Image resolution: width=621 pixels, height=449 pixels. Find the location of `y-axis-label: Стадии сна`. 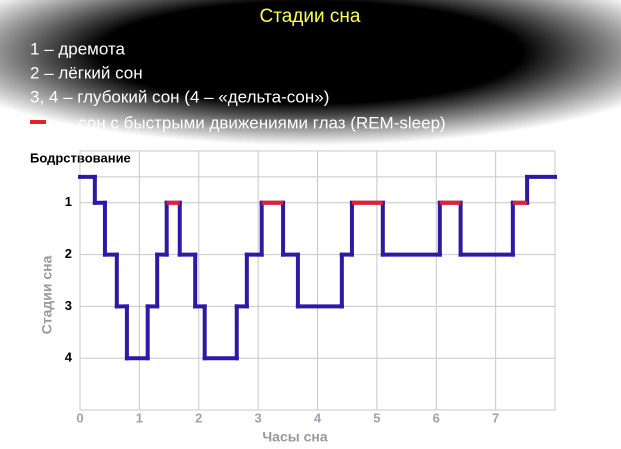

y-axis-label: Стадии сна is located at coordinates (47, 294).